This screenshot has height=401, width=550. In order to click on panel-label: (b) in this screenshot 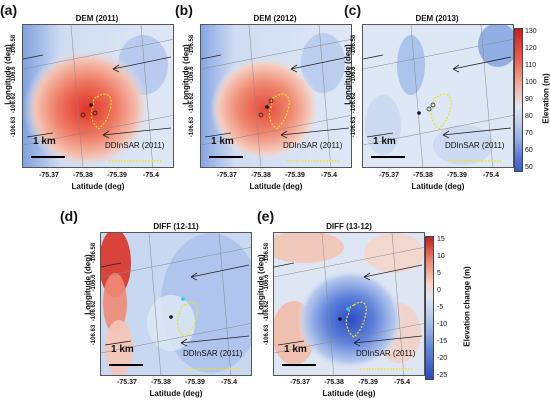, I will do `click(184, 10)`.